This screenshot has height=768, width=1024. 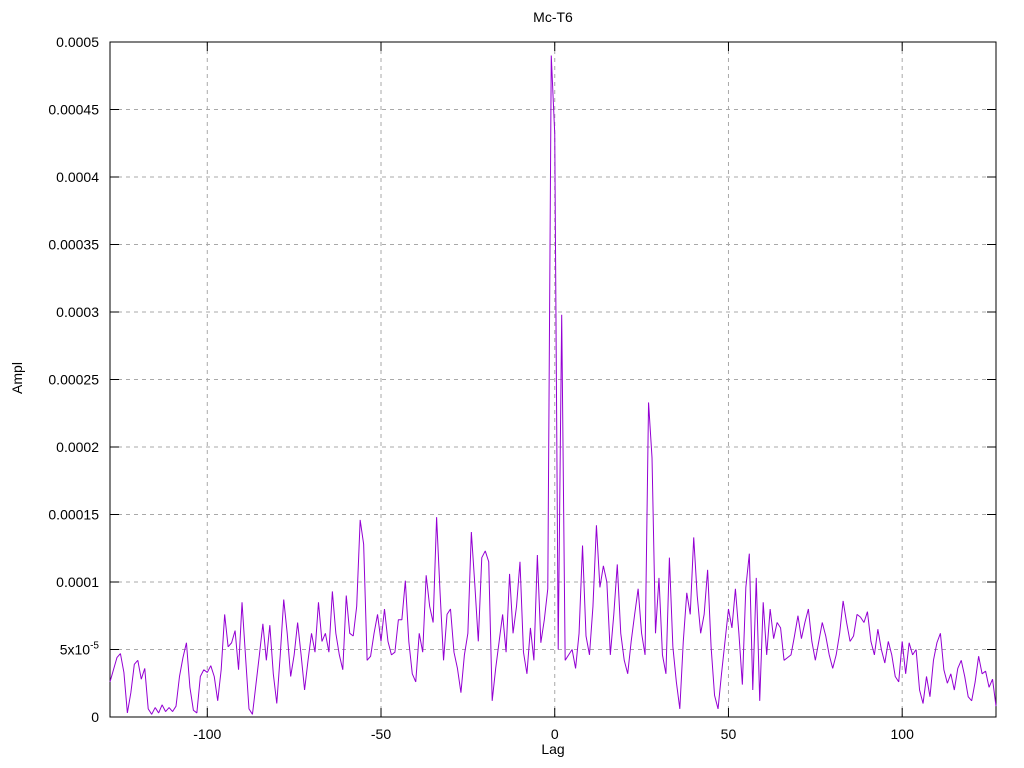 What do you see at coordinates (553, 749) in the screenshot?
I see `x-axis-label: Lag` at bounding box center [553, 749].